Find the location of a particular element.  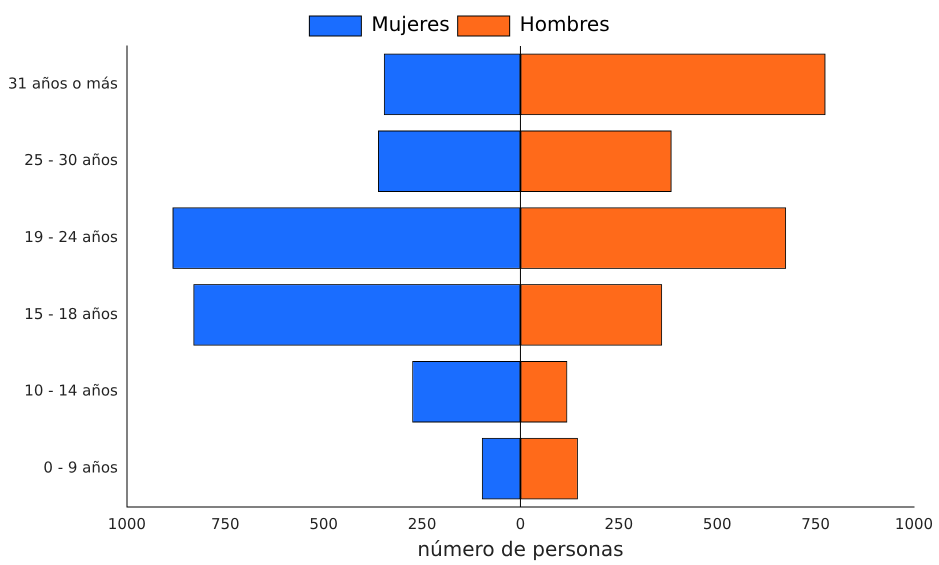

x-axis-title: número de personas is located at coordinates (520, 549).